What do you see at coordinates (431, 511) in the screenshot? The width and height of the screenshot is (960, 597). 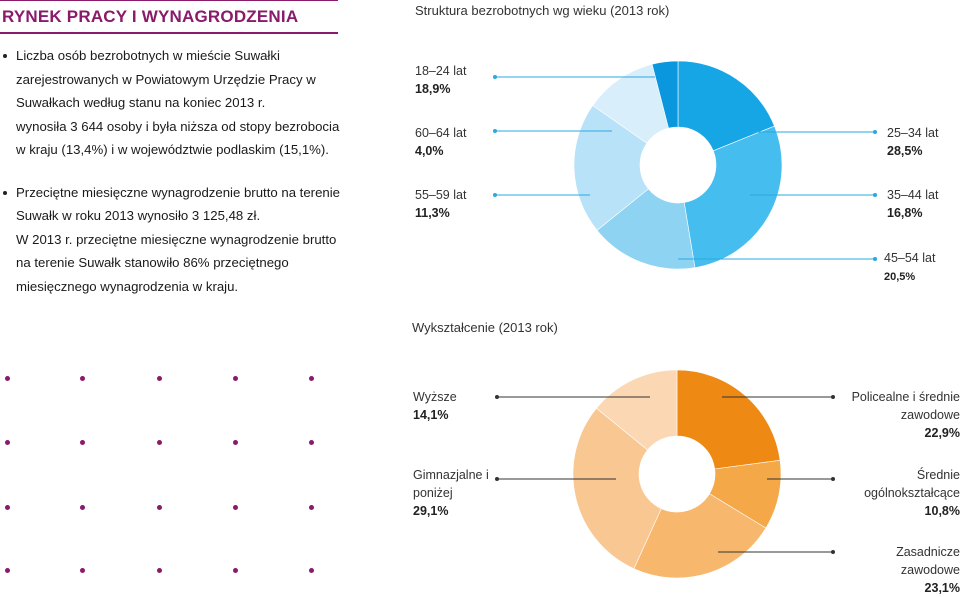 I see `slice-value: 29,1%` at bounding box center [431, 511].